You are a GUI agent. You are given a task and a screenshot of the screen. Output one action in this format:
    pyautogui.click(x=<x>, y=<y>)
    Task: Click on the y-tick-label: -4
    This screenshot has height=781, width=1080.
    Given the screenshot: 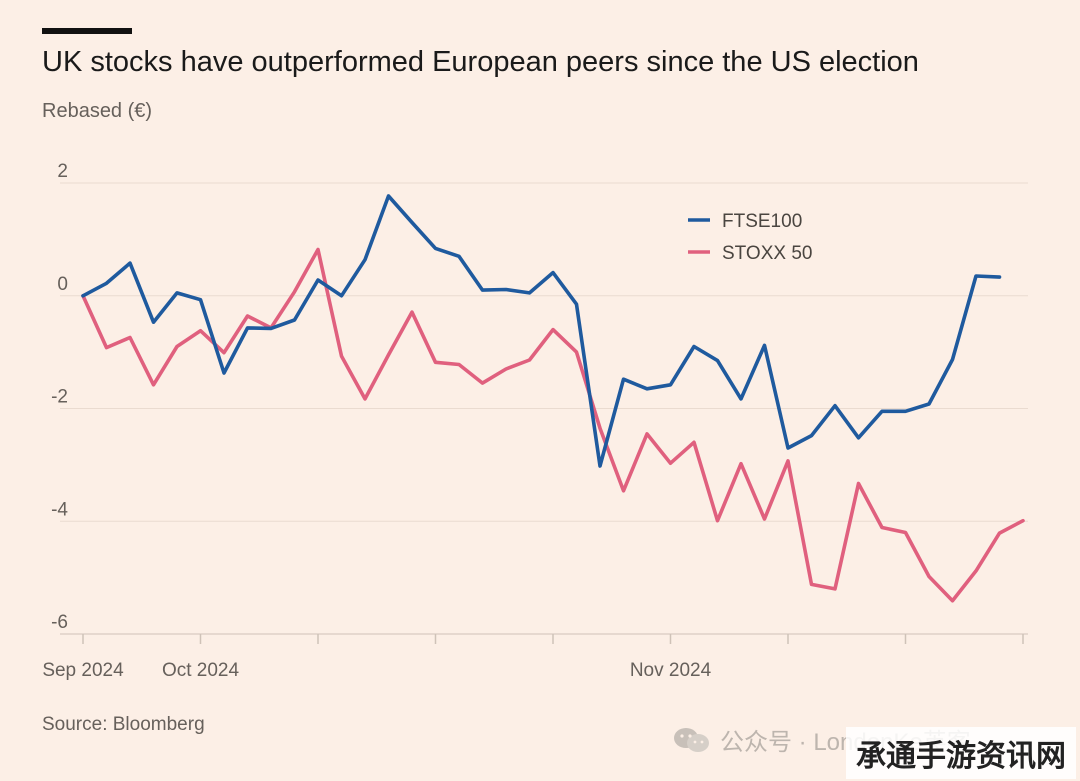 What is the action you would take?
    pyautogui.click(x=59, y=509)
    